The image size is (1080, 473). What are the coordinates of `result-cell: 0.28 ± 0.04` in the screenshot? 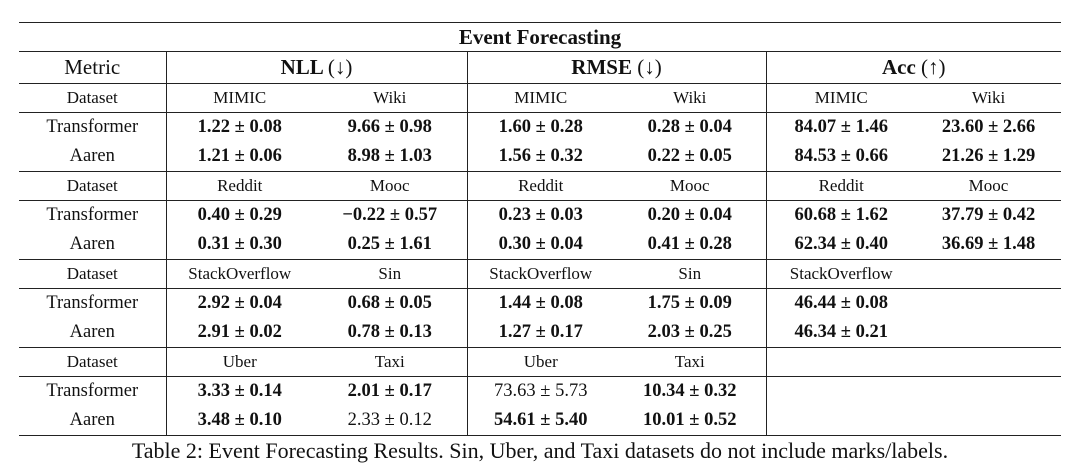 It's located at (690, 127).